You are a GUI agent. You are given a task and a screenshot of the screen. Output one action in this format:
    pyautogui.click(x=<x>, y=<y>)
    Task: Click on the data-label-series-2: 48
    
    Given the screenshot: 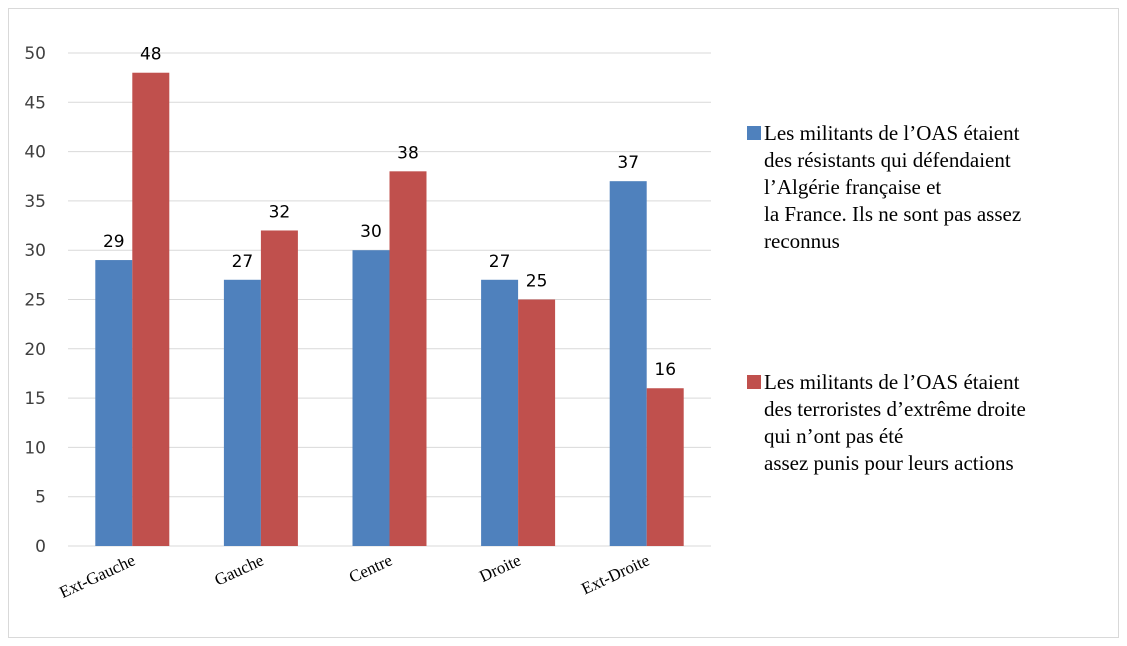 What is the action you would take?
    pyautogui.click(x=151, y=55)
    